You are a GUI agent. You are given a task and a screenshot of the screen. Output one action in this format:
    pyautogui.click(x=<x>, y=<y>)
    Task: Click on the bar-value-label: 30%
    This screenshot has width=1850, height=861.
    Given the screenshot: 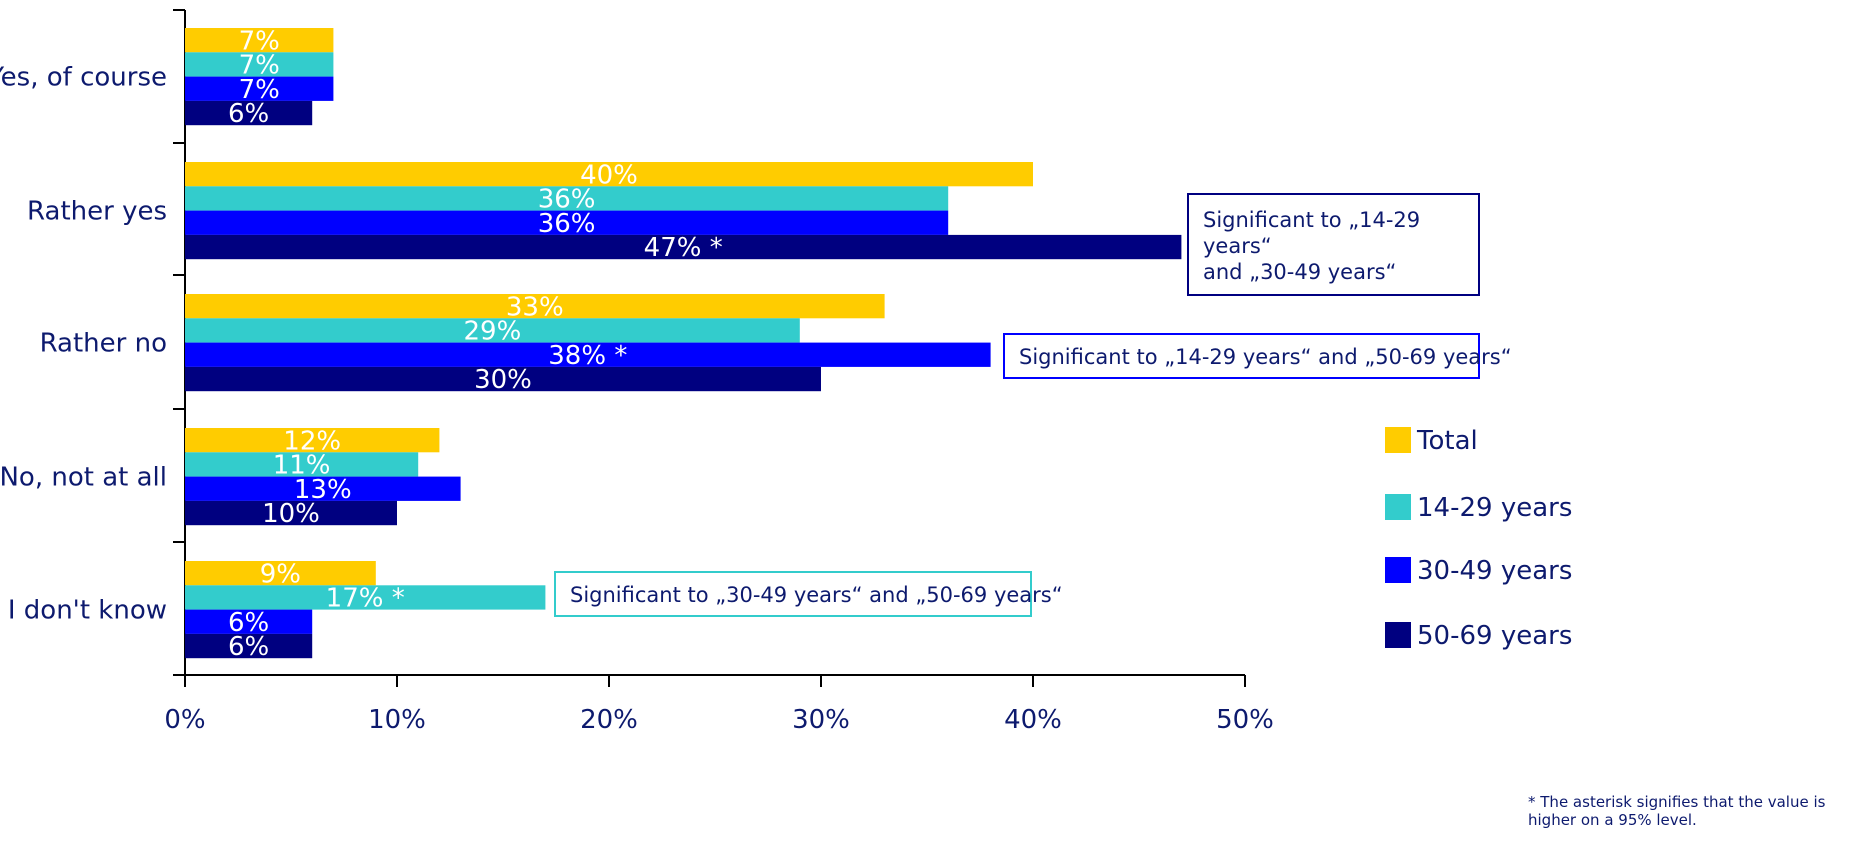 What is the action you would take?
    pyautogui.click(x=503, y=380)
    